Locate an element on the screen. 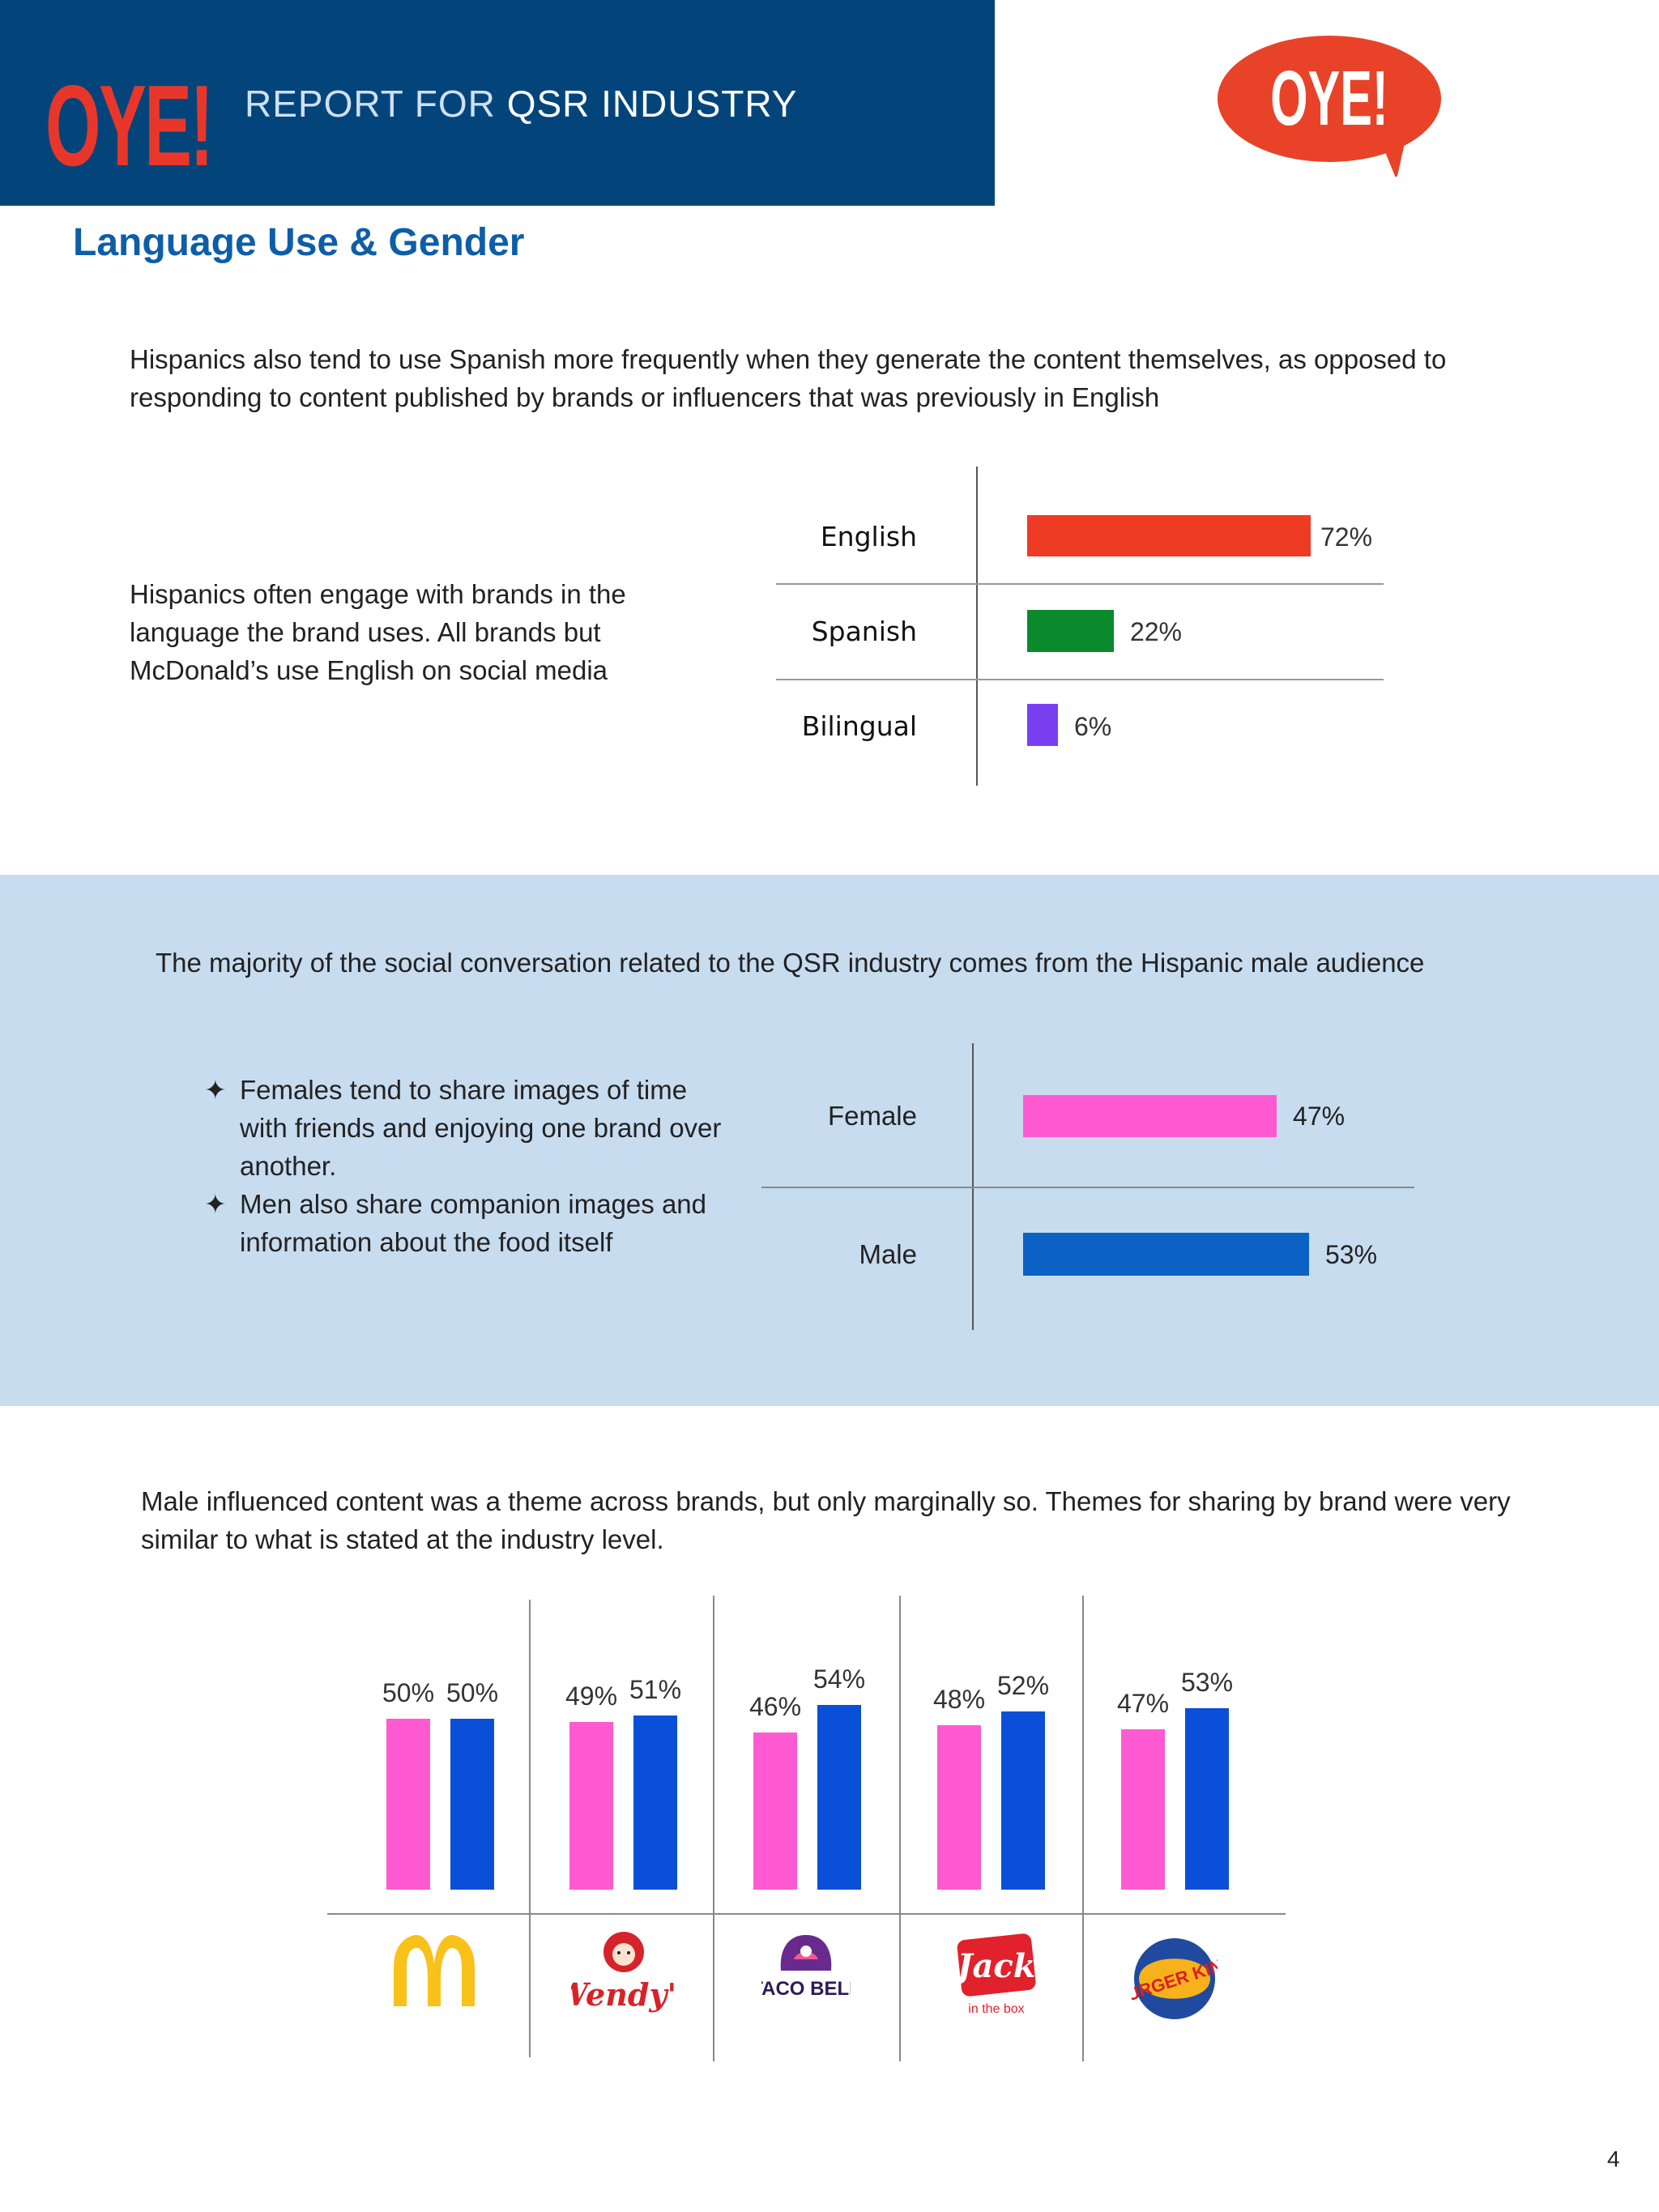 This screenshot has width=1659, height=2212. chart1-category-english: English is located at coordinates (868, 536).